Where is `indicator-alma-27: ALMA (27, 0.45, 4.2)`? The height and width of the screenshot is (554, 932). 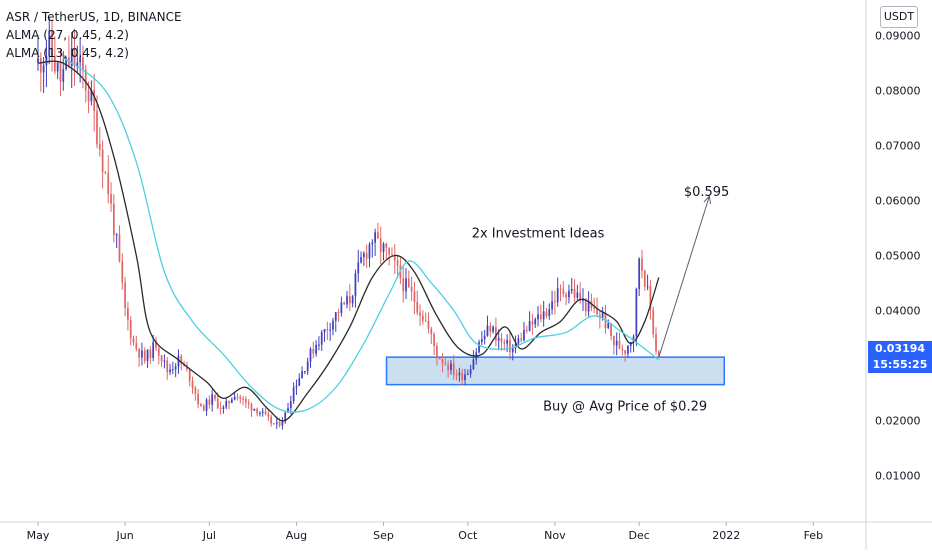
indicator-alma-27: ALMA (27, 0.45, 4.2) is located at coordinates (67, 35).